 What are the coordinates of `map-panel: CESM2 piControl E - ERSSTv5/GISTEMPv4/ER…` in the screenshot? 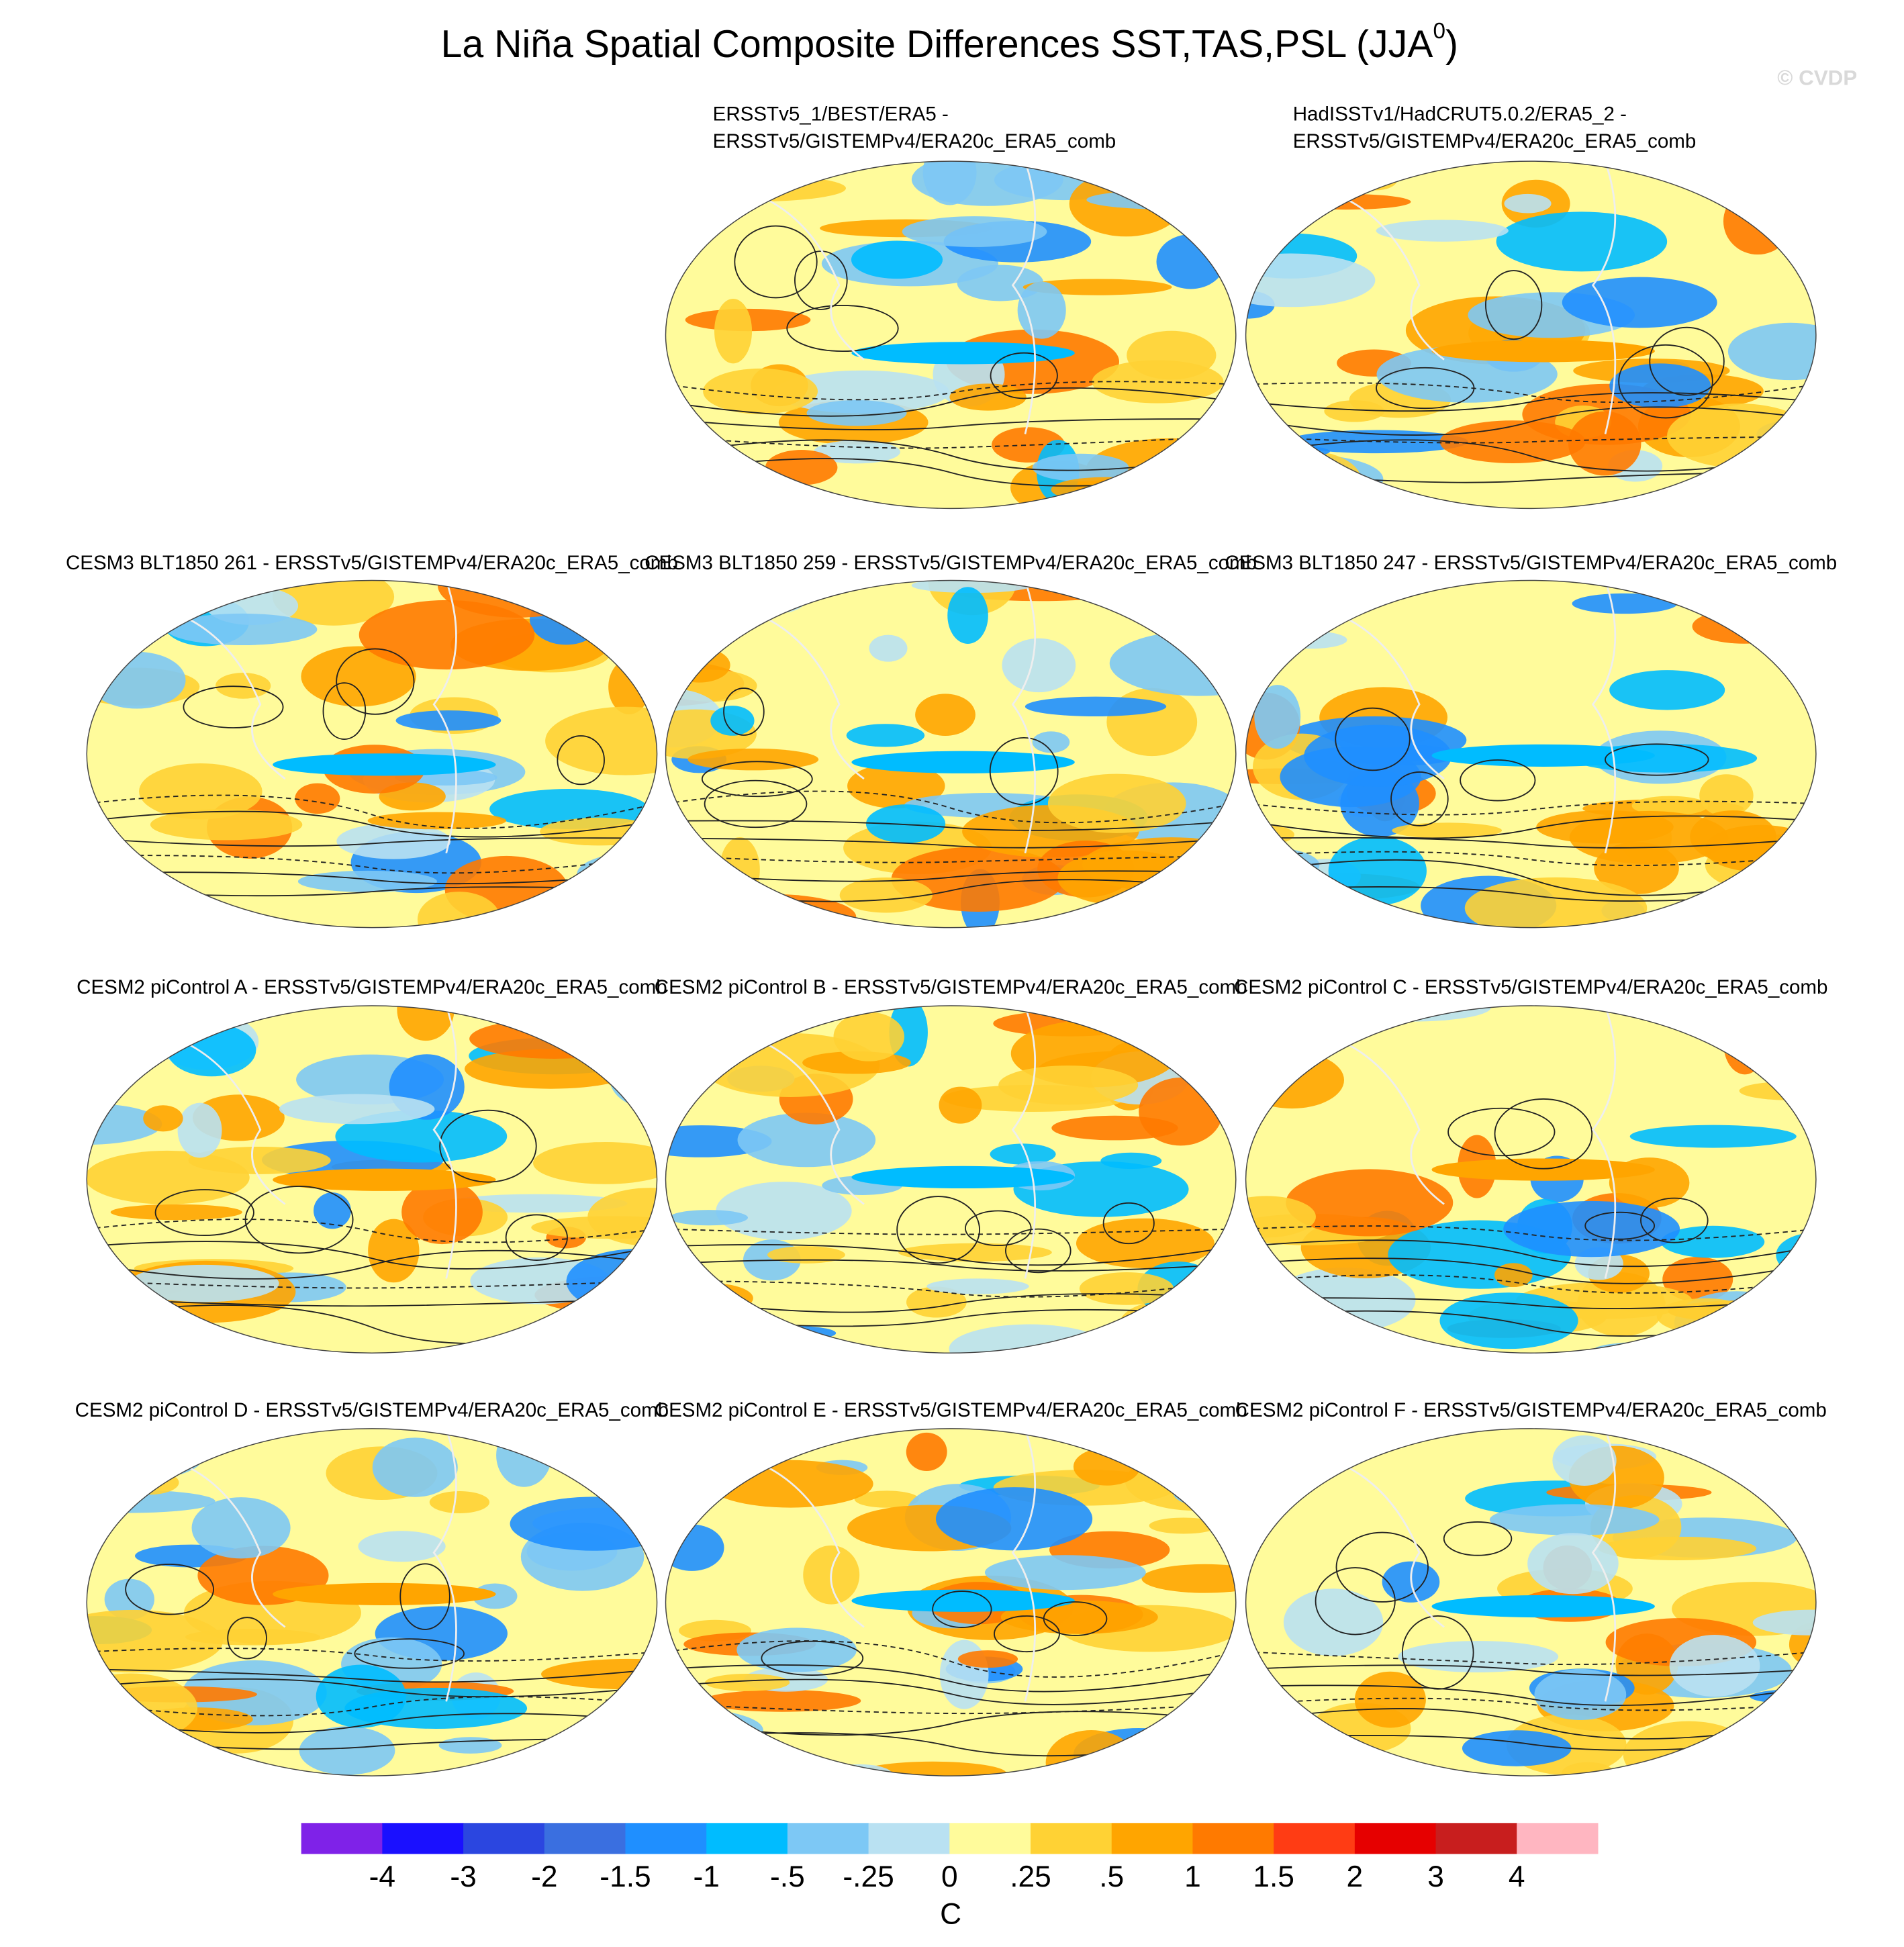 It's located at (951, 1587).